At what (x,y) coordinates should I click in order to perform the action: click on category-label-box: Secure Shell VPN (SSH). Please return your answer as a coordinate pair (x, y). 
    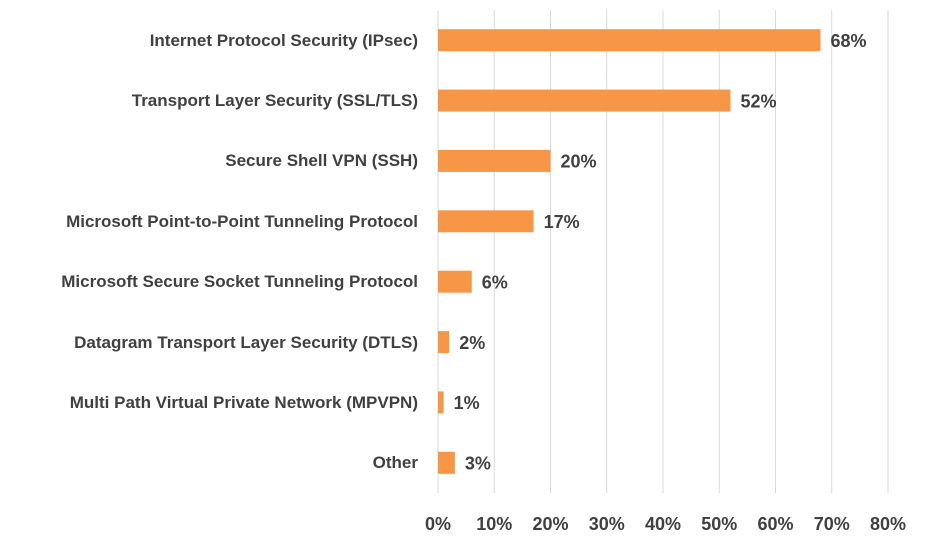
    Looking at the image, I should click on (218, 161).